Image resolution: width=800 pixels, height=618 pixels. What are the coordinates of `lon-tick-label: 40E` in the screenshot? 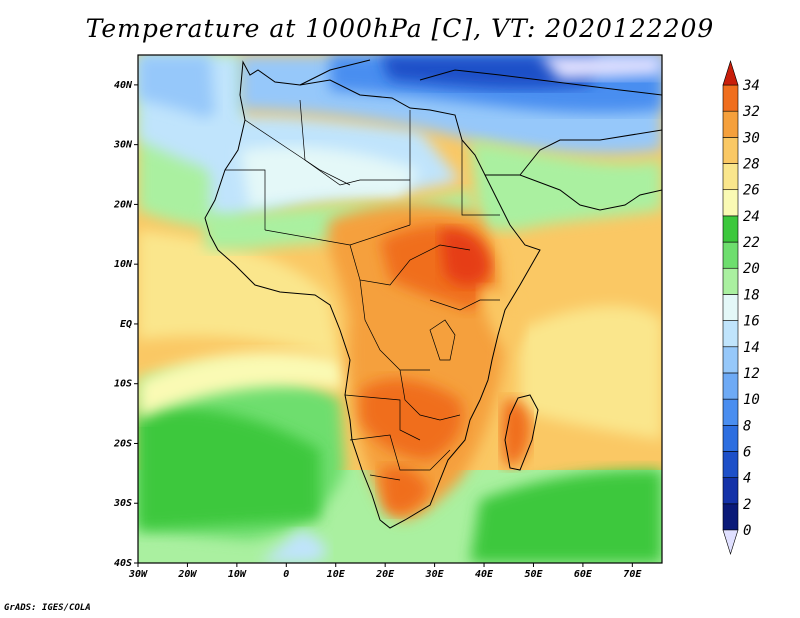 It's located at (484, 574).